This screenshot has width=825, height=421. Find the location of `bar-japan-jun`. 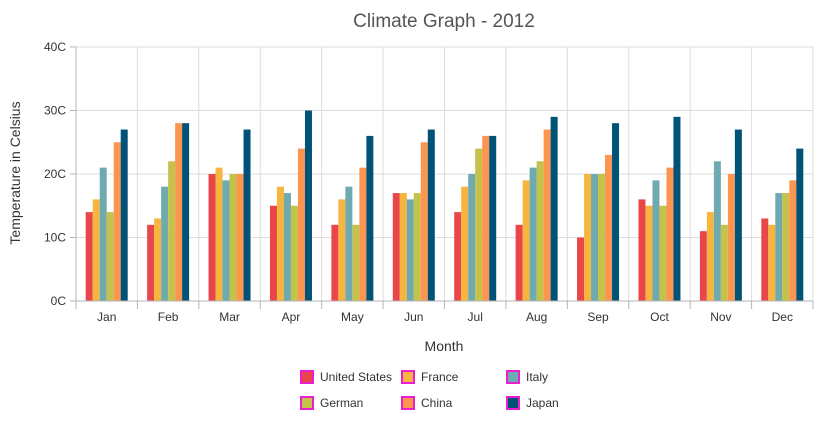

bar-japan-jun is located at coordinates (431, 215).